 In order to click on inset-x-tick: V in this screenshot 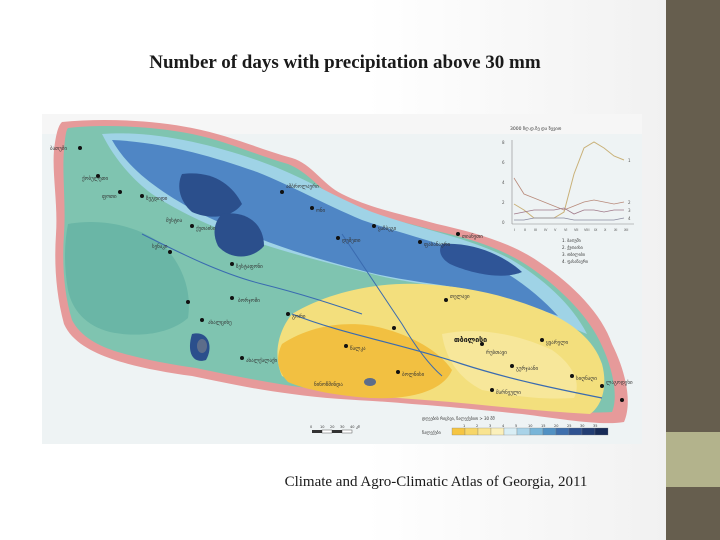, I will do `click(555, 230)`.